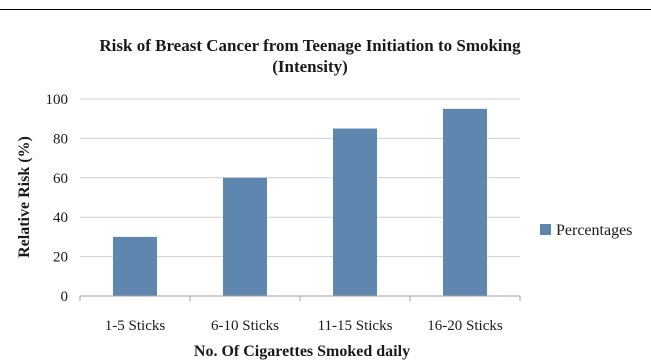 Image resolution: width=651 pixels, height=363 pixels. What do you see at coordinates (302, 351) in the screenshot?
I see `x-axis-title: No. Of Cigarettes Smoked daily` at bounding box center [302, 351].